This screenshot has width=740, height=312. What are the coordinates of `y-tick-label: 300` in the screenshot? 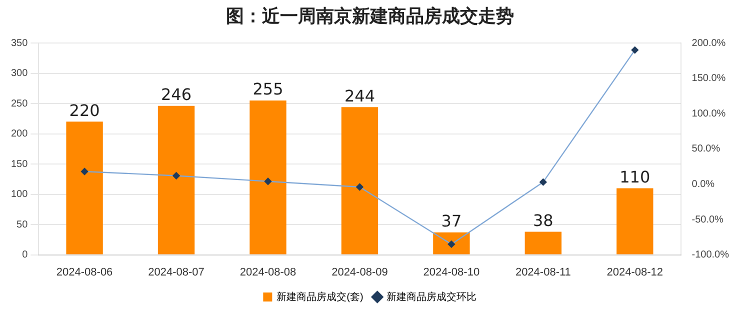 It's located at (19, 74).